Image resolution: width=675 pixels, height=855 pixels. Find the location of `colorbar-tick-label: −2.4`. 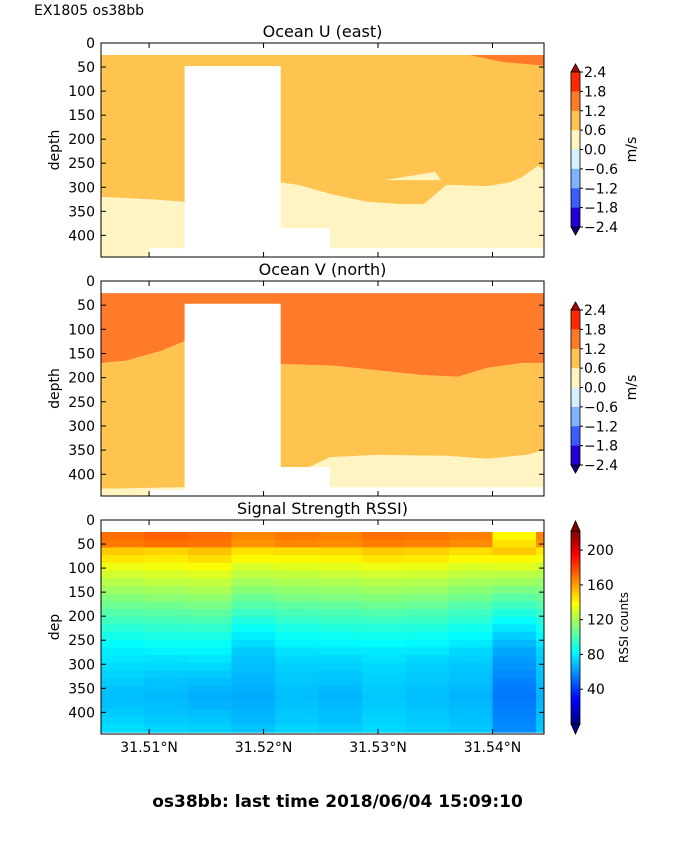

colorbar-tick-label: −2.4 is located at coordinates (601, 466).